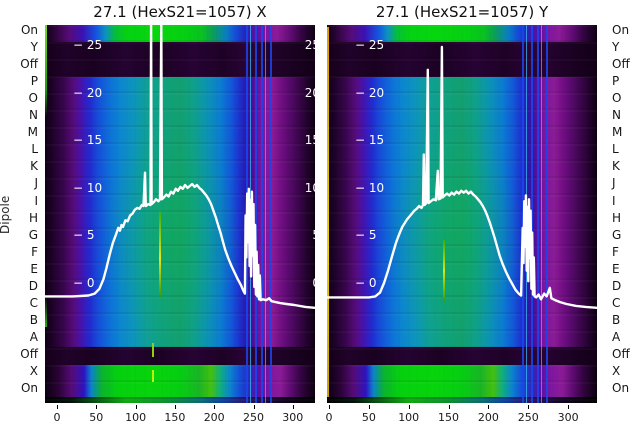 The width and height of the screenshot is (640, 440). Describe the element at coordinates (34, 47) in the screenshot. I see `row-label-left-y: Y` at that location.